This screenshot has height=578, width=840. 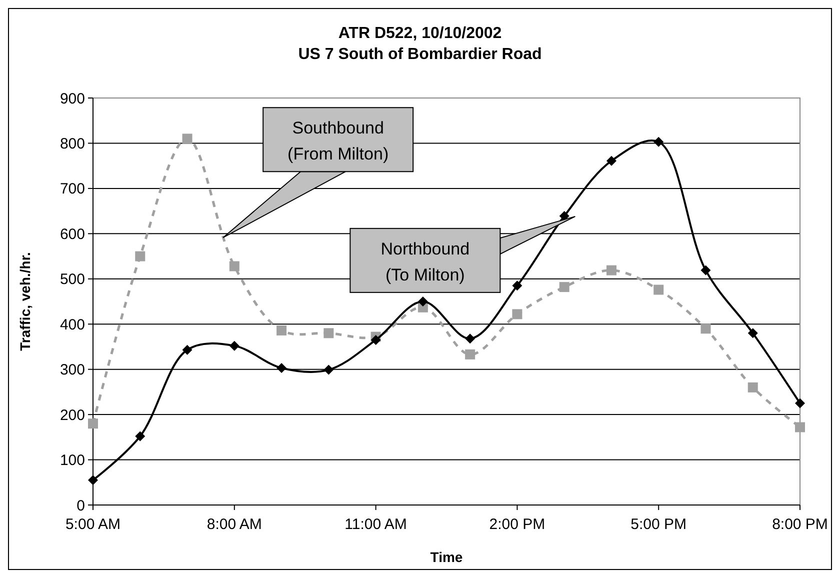 I want to click on x-tick-label: 8:00 PM, so click(x=800, y=524).